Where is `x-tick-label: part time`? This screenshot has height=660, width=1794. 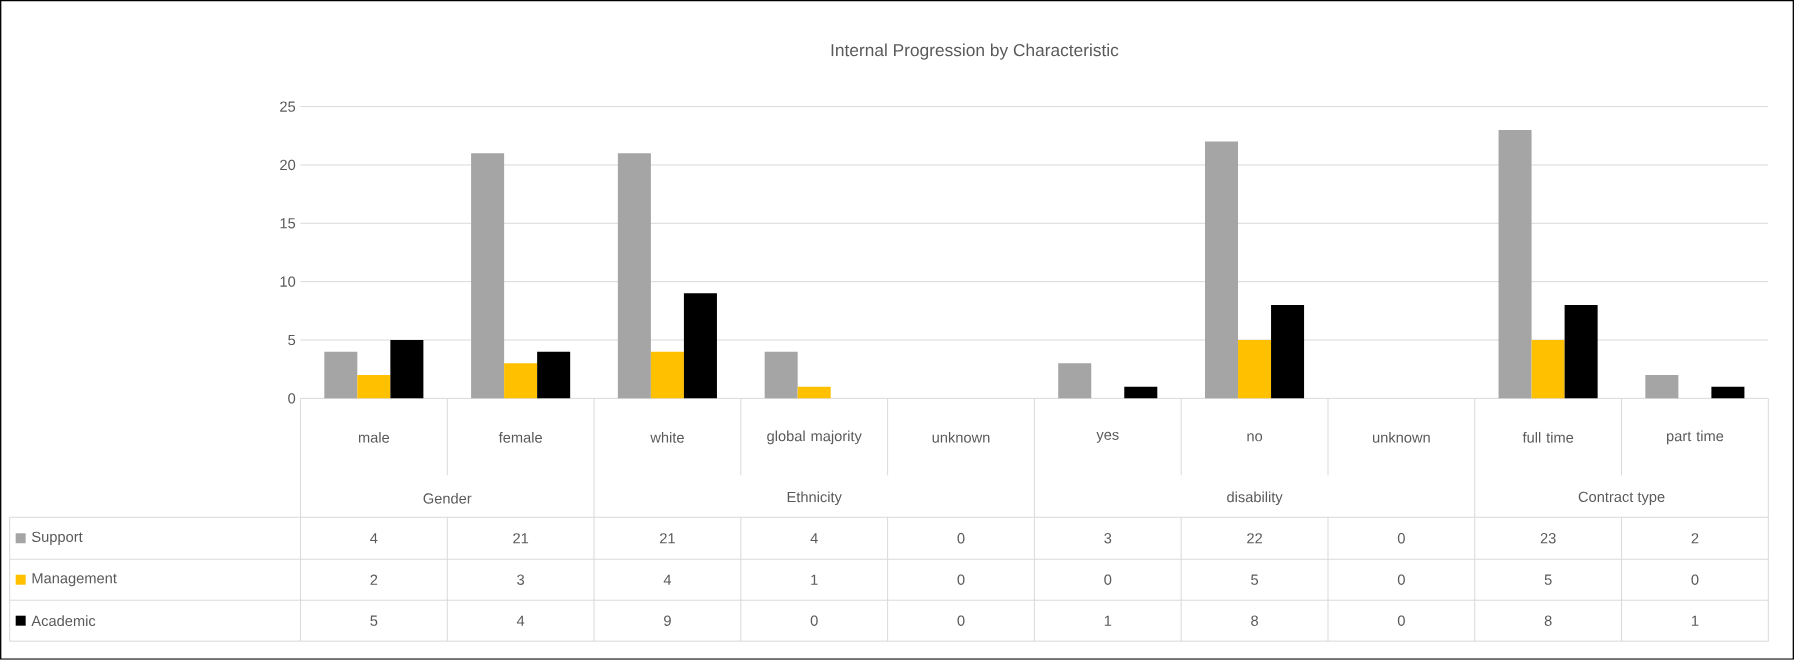 x-tick-label: part time is located at coordinates (1695, 437).